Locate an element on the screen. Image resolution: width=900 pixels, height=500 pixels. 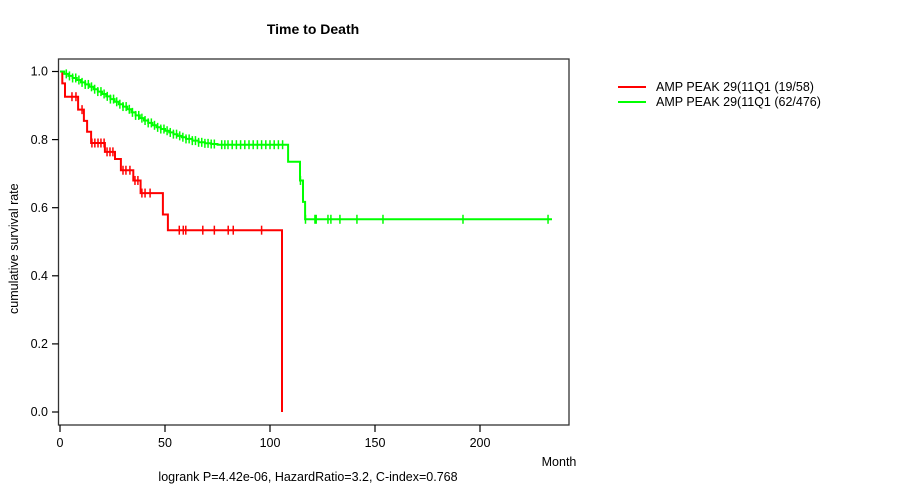
y-tick-label: 0.4 is located at coordinates (39, 276).